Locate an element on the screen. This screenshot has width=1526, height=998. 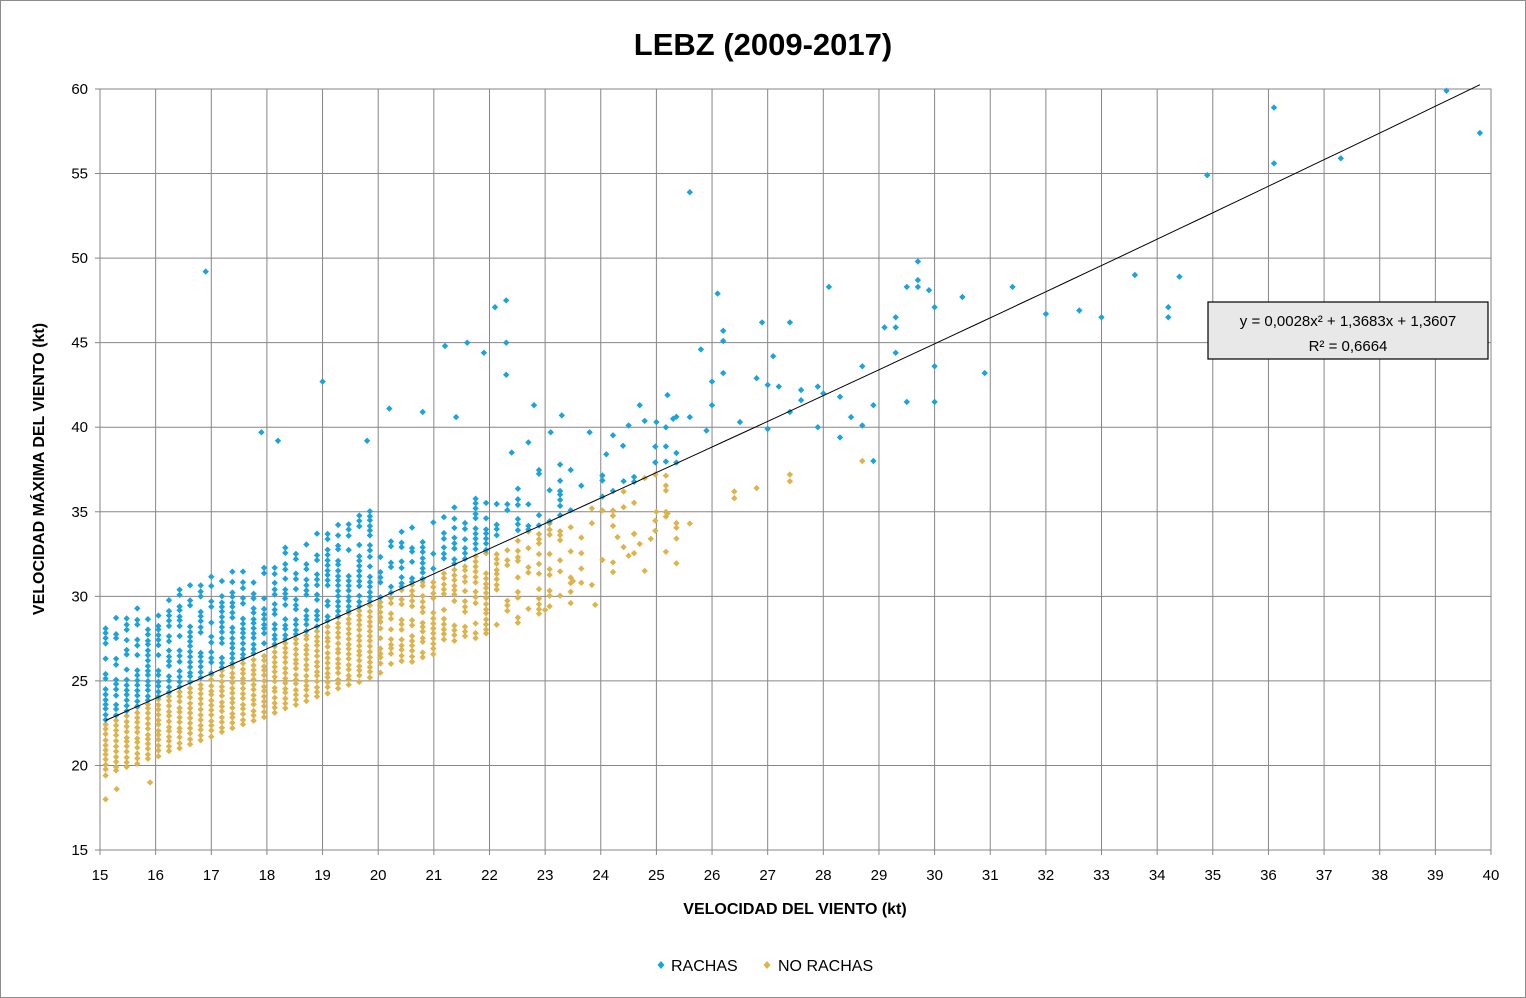
x-tick-label: 16 is located at coordinates (155, 875).